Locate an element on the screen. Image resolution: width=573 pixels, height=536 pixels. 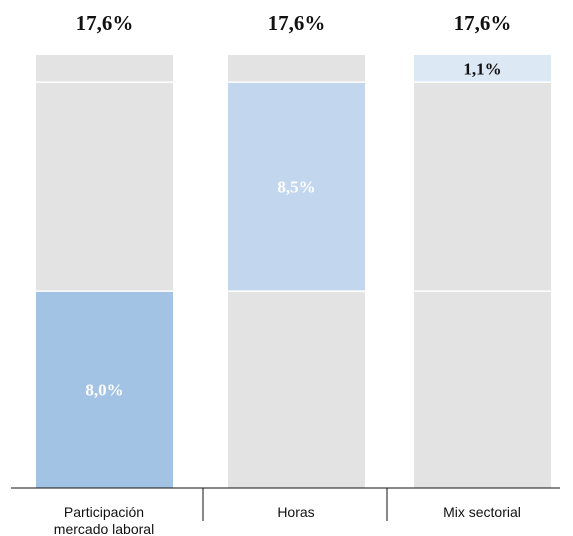
category-label-line: Horas is located at coordinates (295, 512).